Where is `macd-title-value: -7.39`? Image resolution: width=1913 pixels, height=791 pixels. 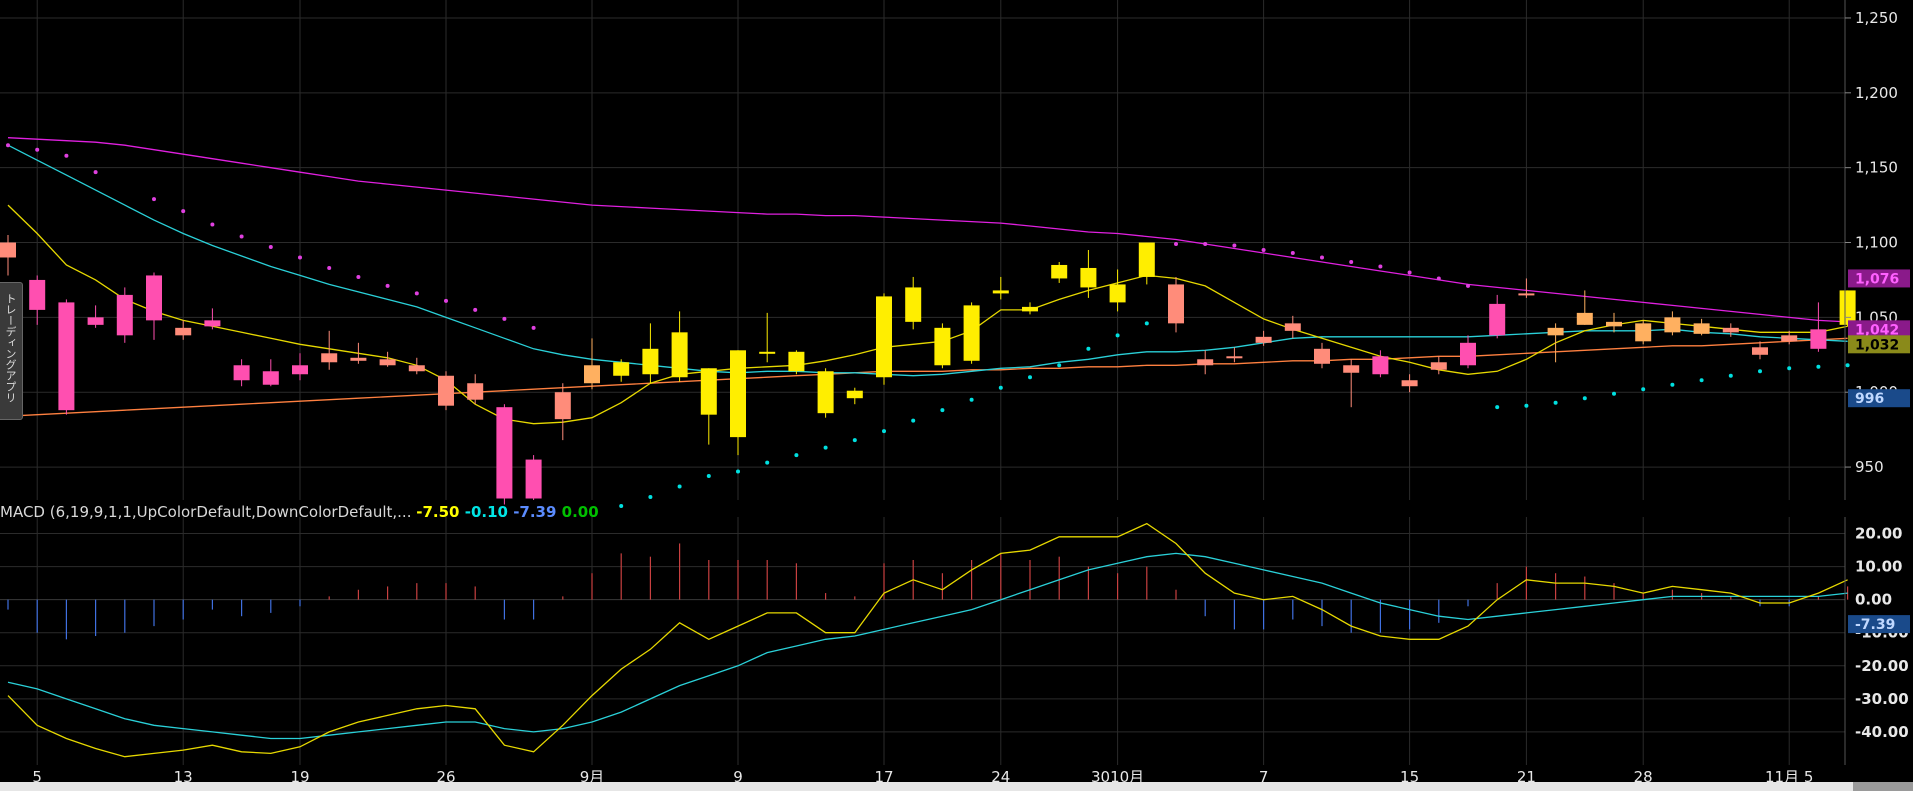
macd-title-value: -7.39 is located at coordinates (537, 512).